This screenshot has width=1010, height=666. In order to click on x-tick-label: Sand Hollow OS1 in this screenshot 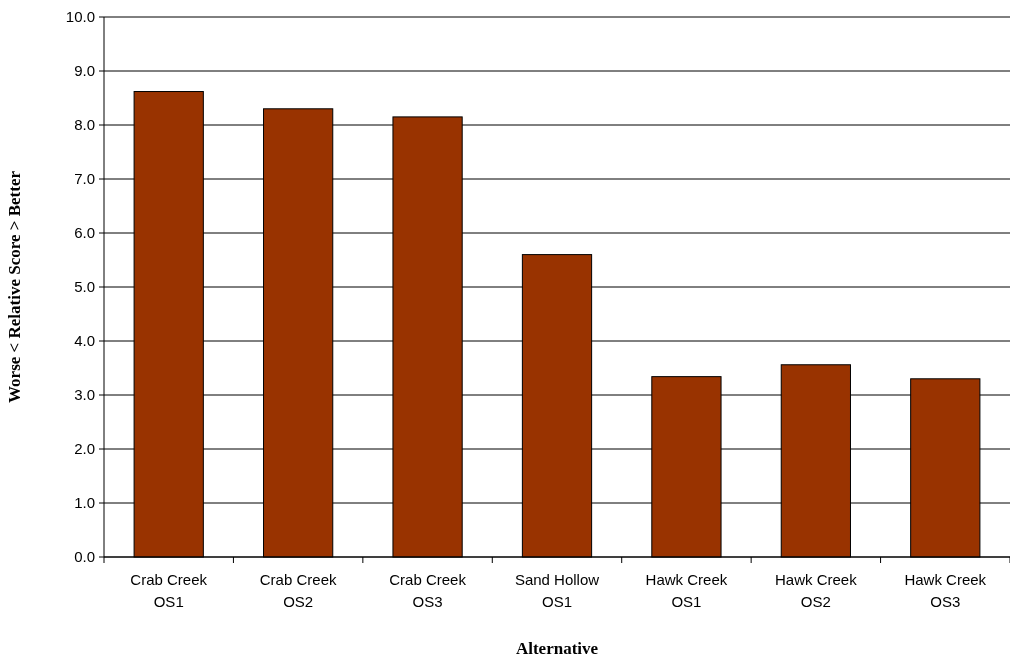, I will do `click(557, 590)`.